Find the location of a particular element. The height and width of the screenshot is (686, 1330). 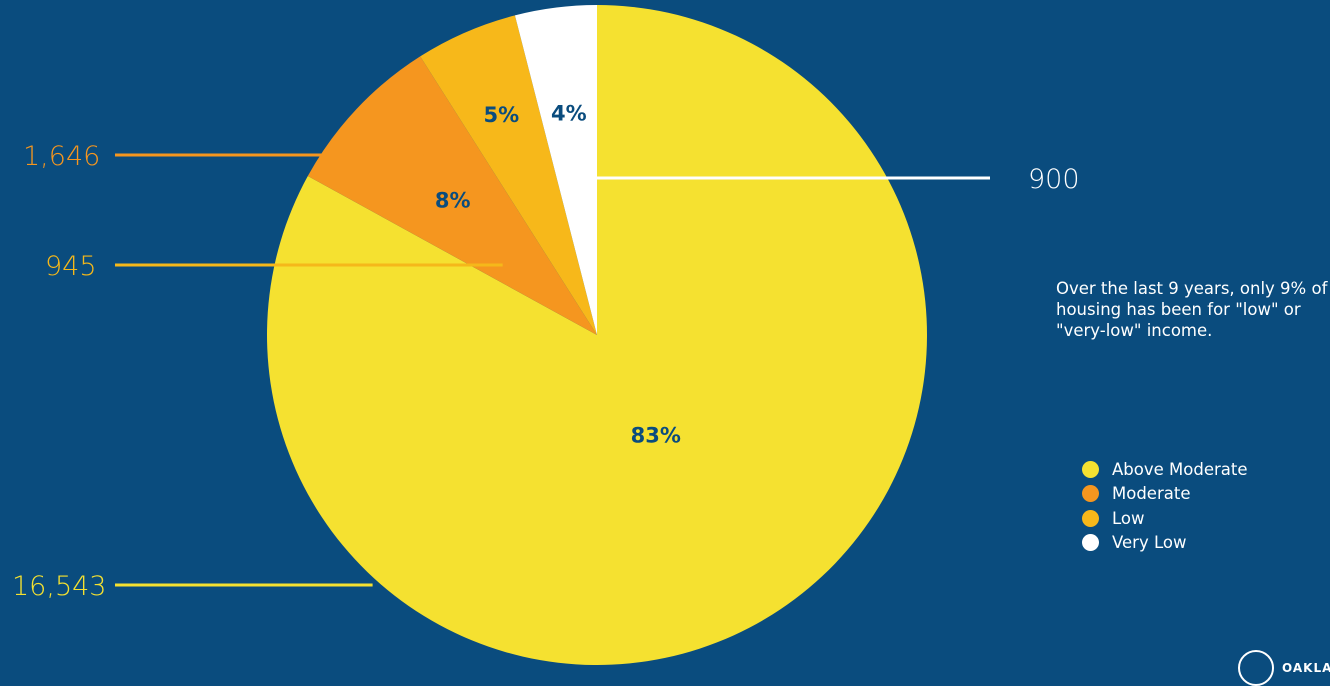

percent-label-very-low: 4% is located at coordinates (569, 113).